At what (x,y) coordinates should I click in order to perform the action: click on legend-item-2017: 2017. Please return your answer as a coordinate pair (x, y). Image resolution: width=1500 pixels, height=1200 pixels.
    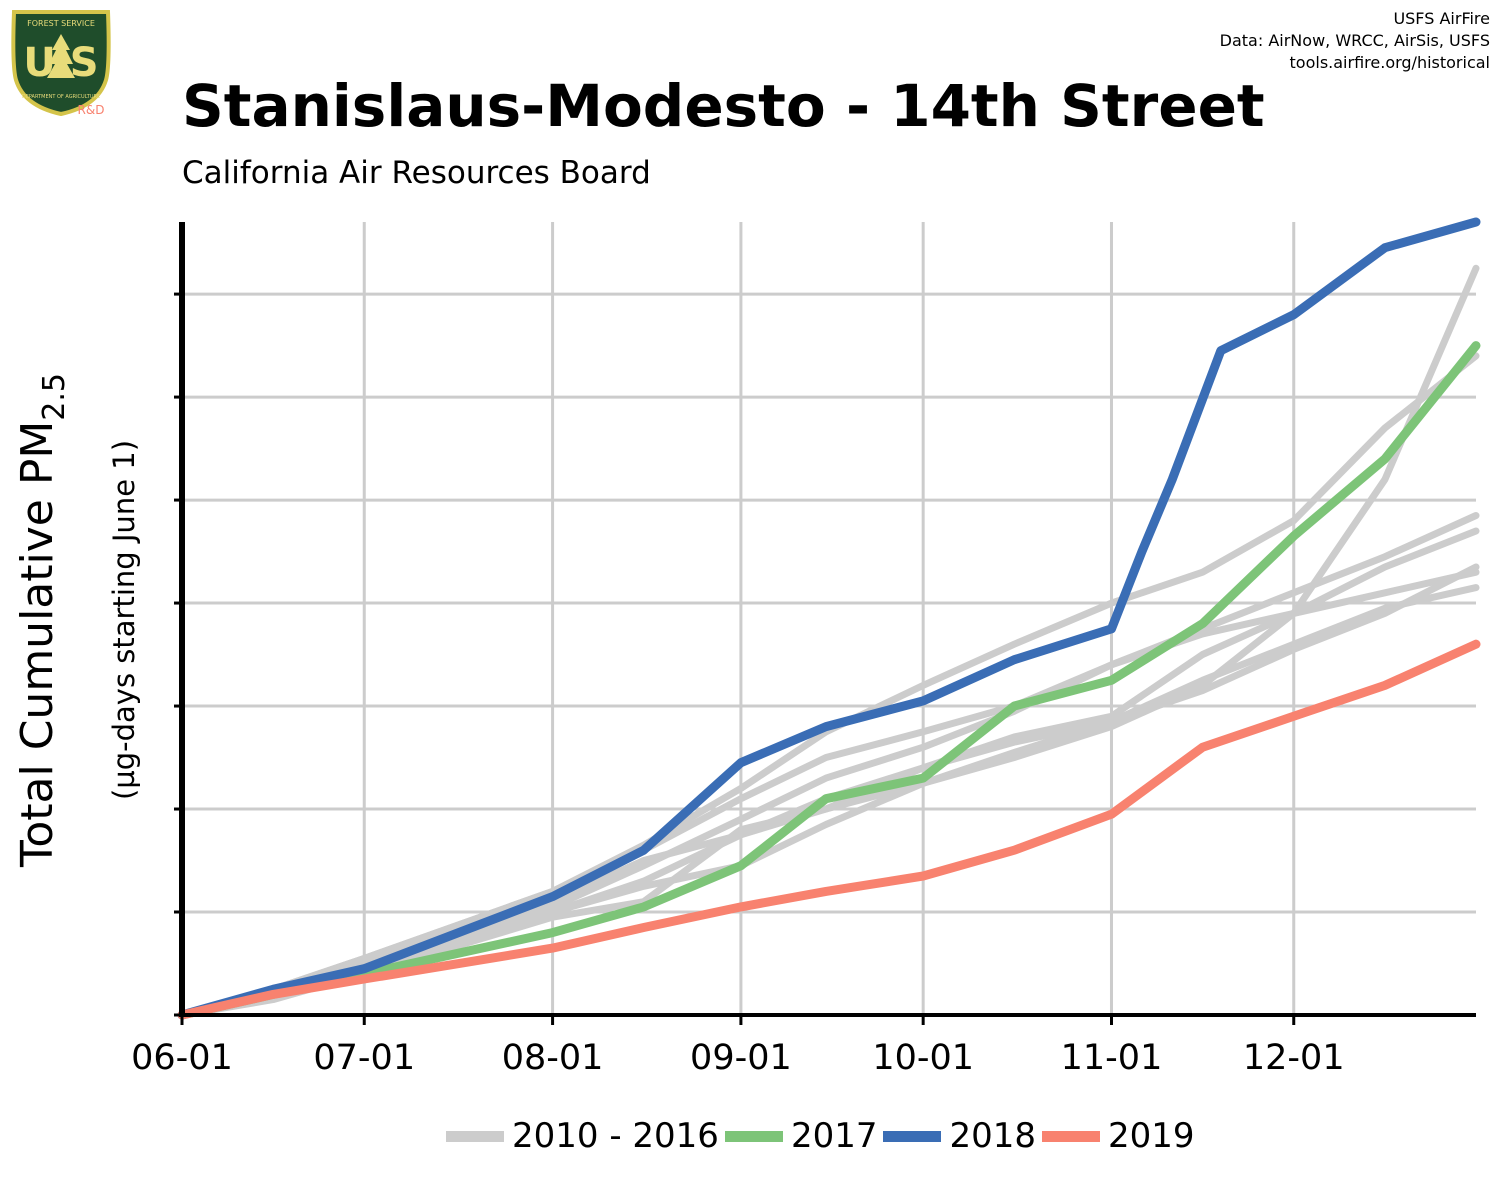
    Looking at the image, I should click on (801, 1136).